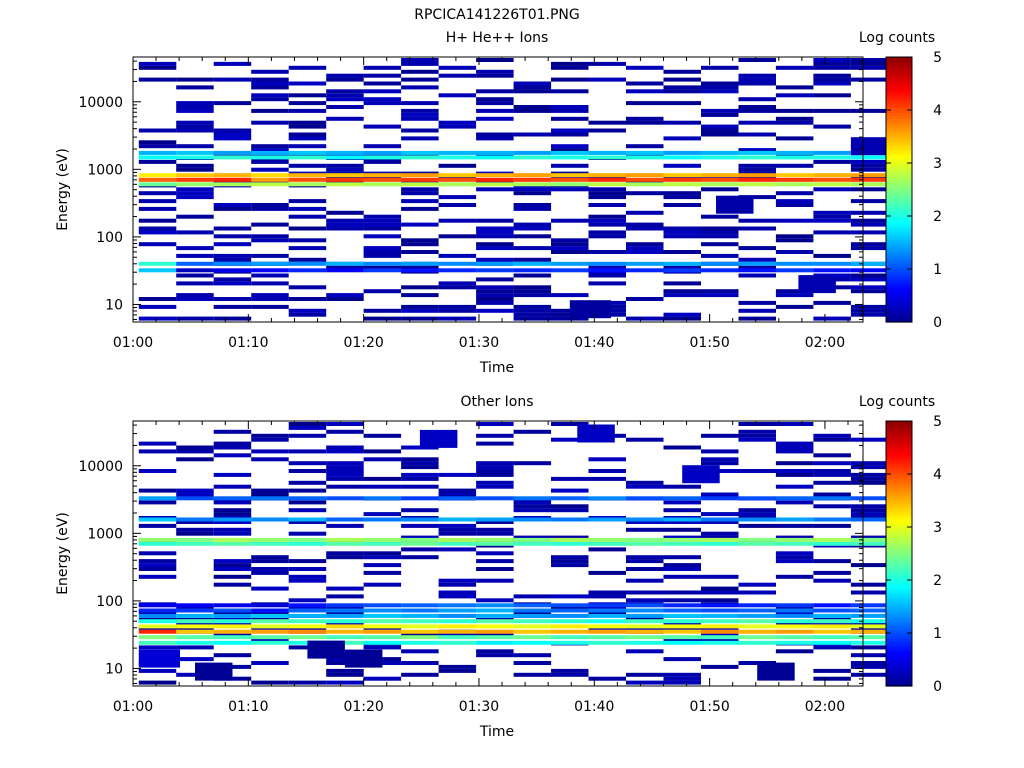 This screenshot has width=1024, height=768. Describe the element at coordinates (899, 189) in the screenshot. I see `colorbar-frame` at that location.